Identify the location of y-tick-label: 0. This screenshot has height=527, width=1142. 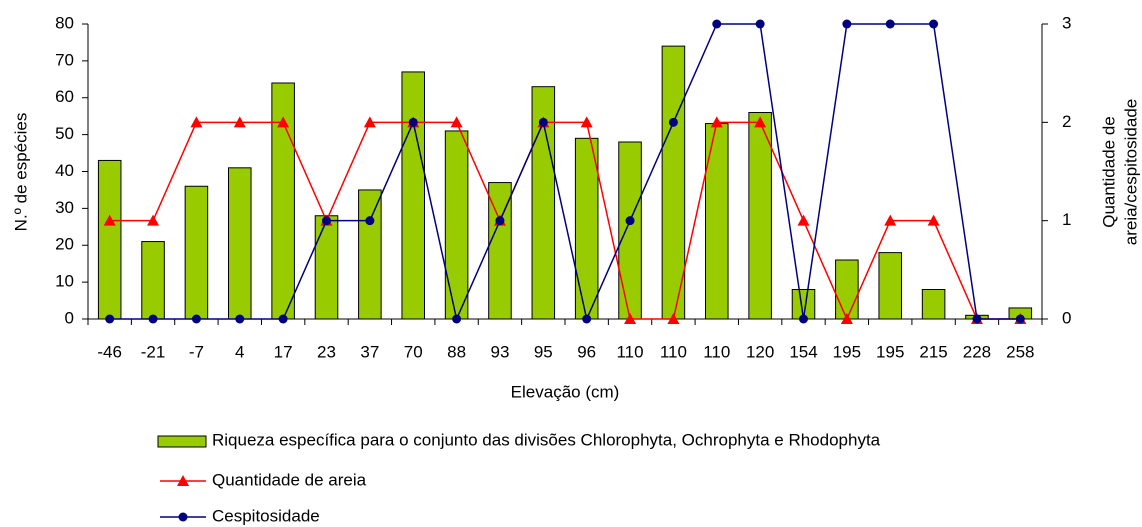
(69, 317).